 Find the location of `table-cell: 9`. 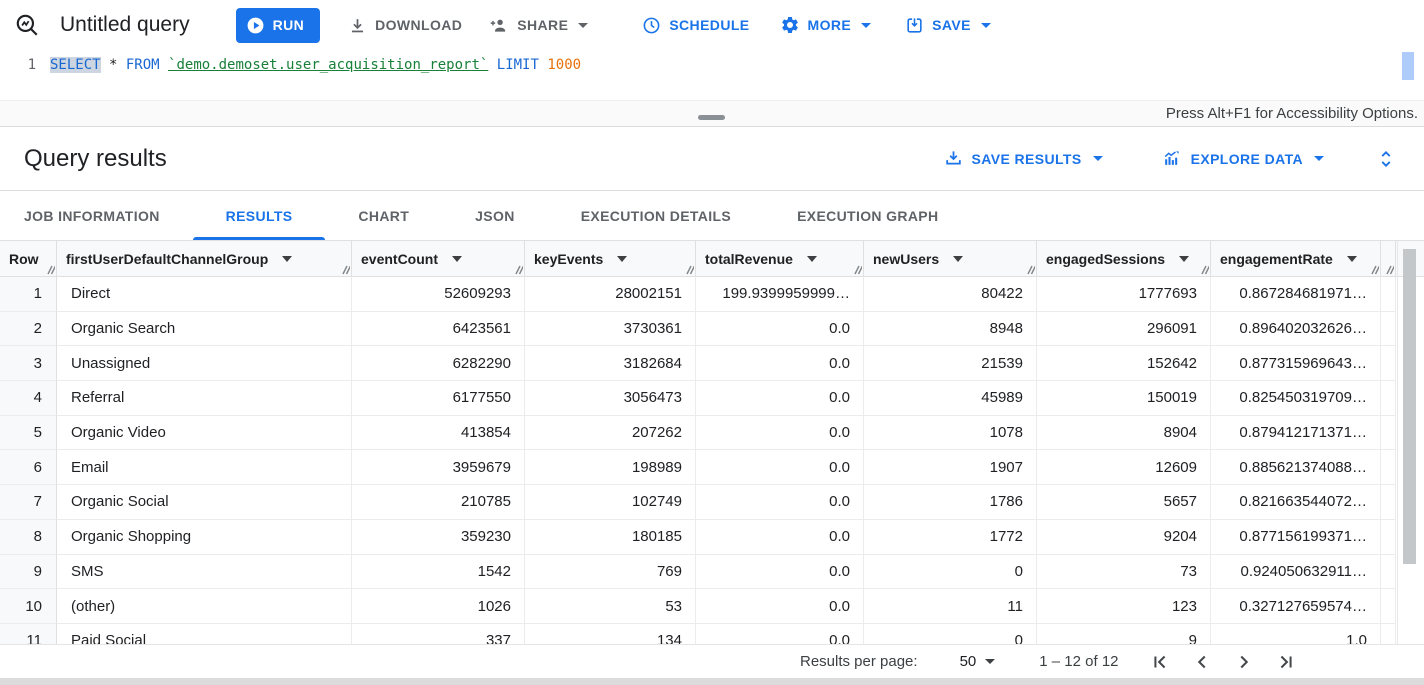

table-cell: 9 is located at coordinates (1124, 633).